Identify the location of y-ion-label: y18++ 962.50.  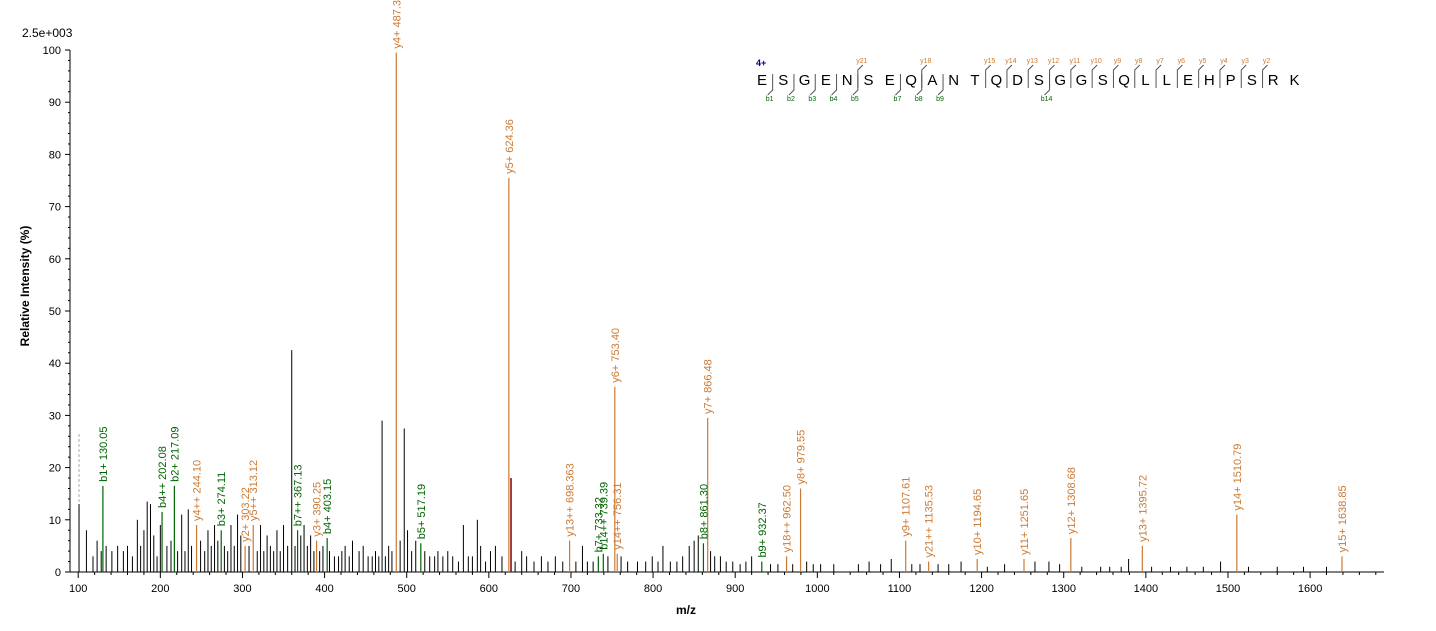
(788, 518).